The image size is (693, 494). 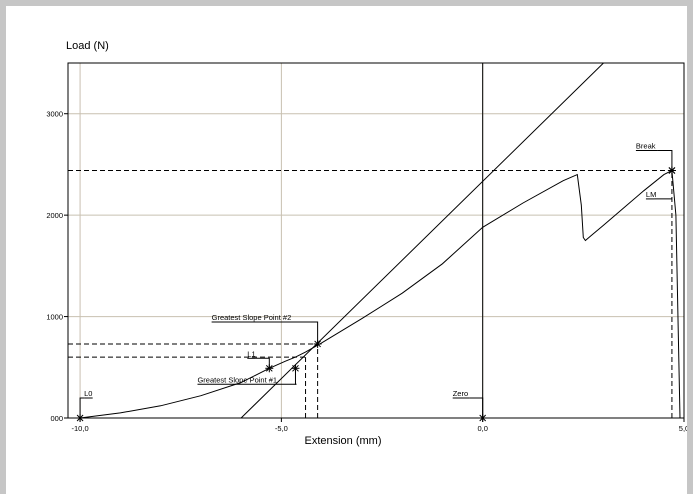 What do you see at coordinates (482, 428) in the screenshot?
I see `x-tick-label: 0,0` at bounding box center [482, 428].